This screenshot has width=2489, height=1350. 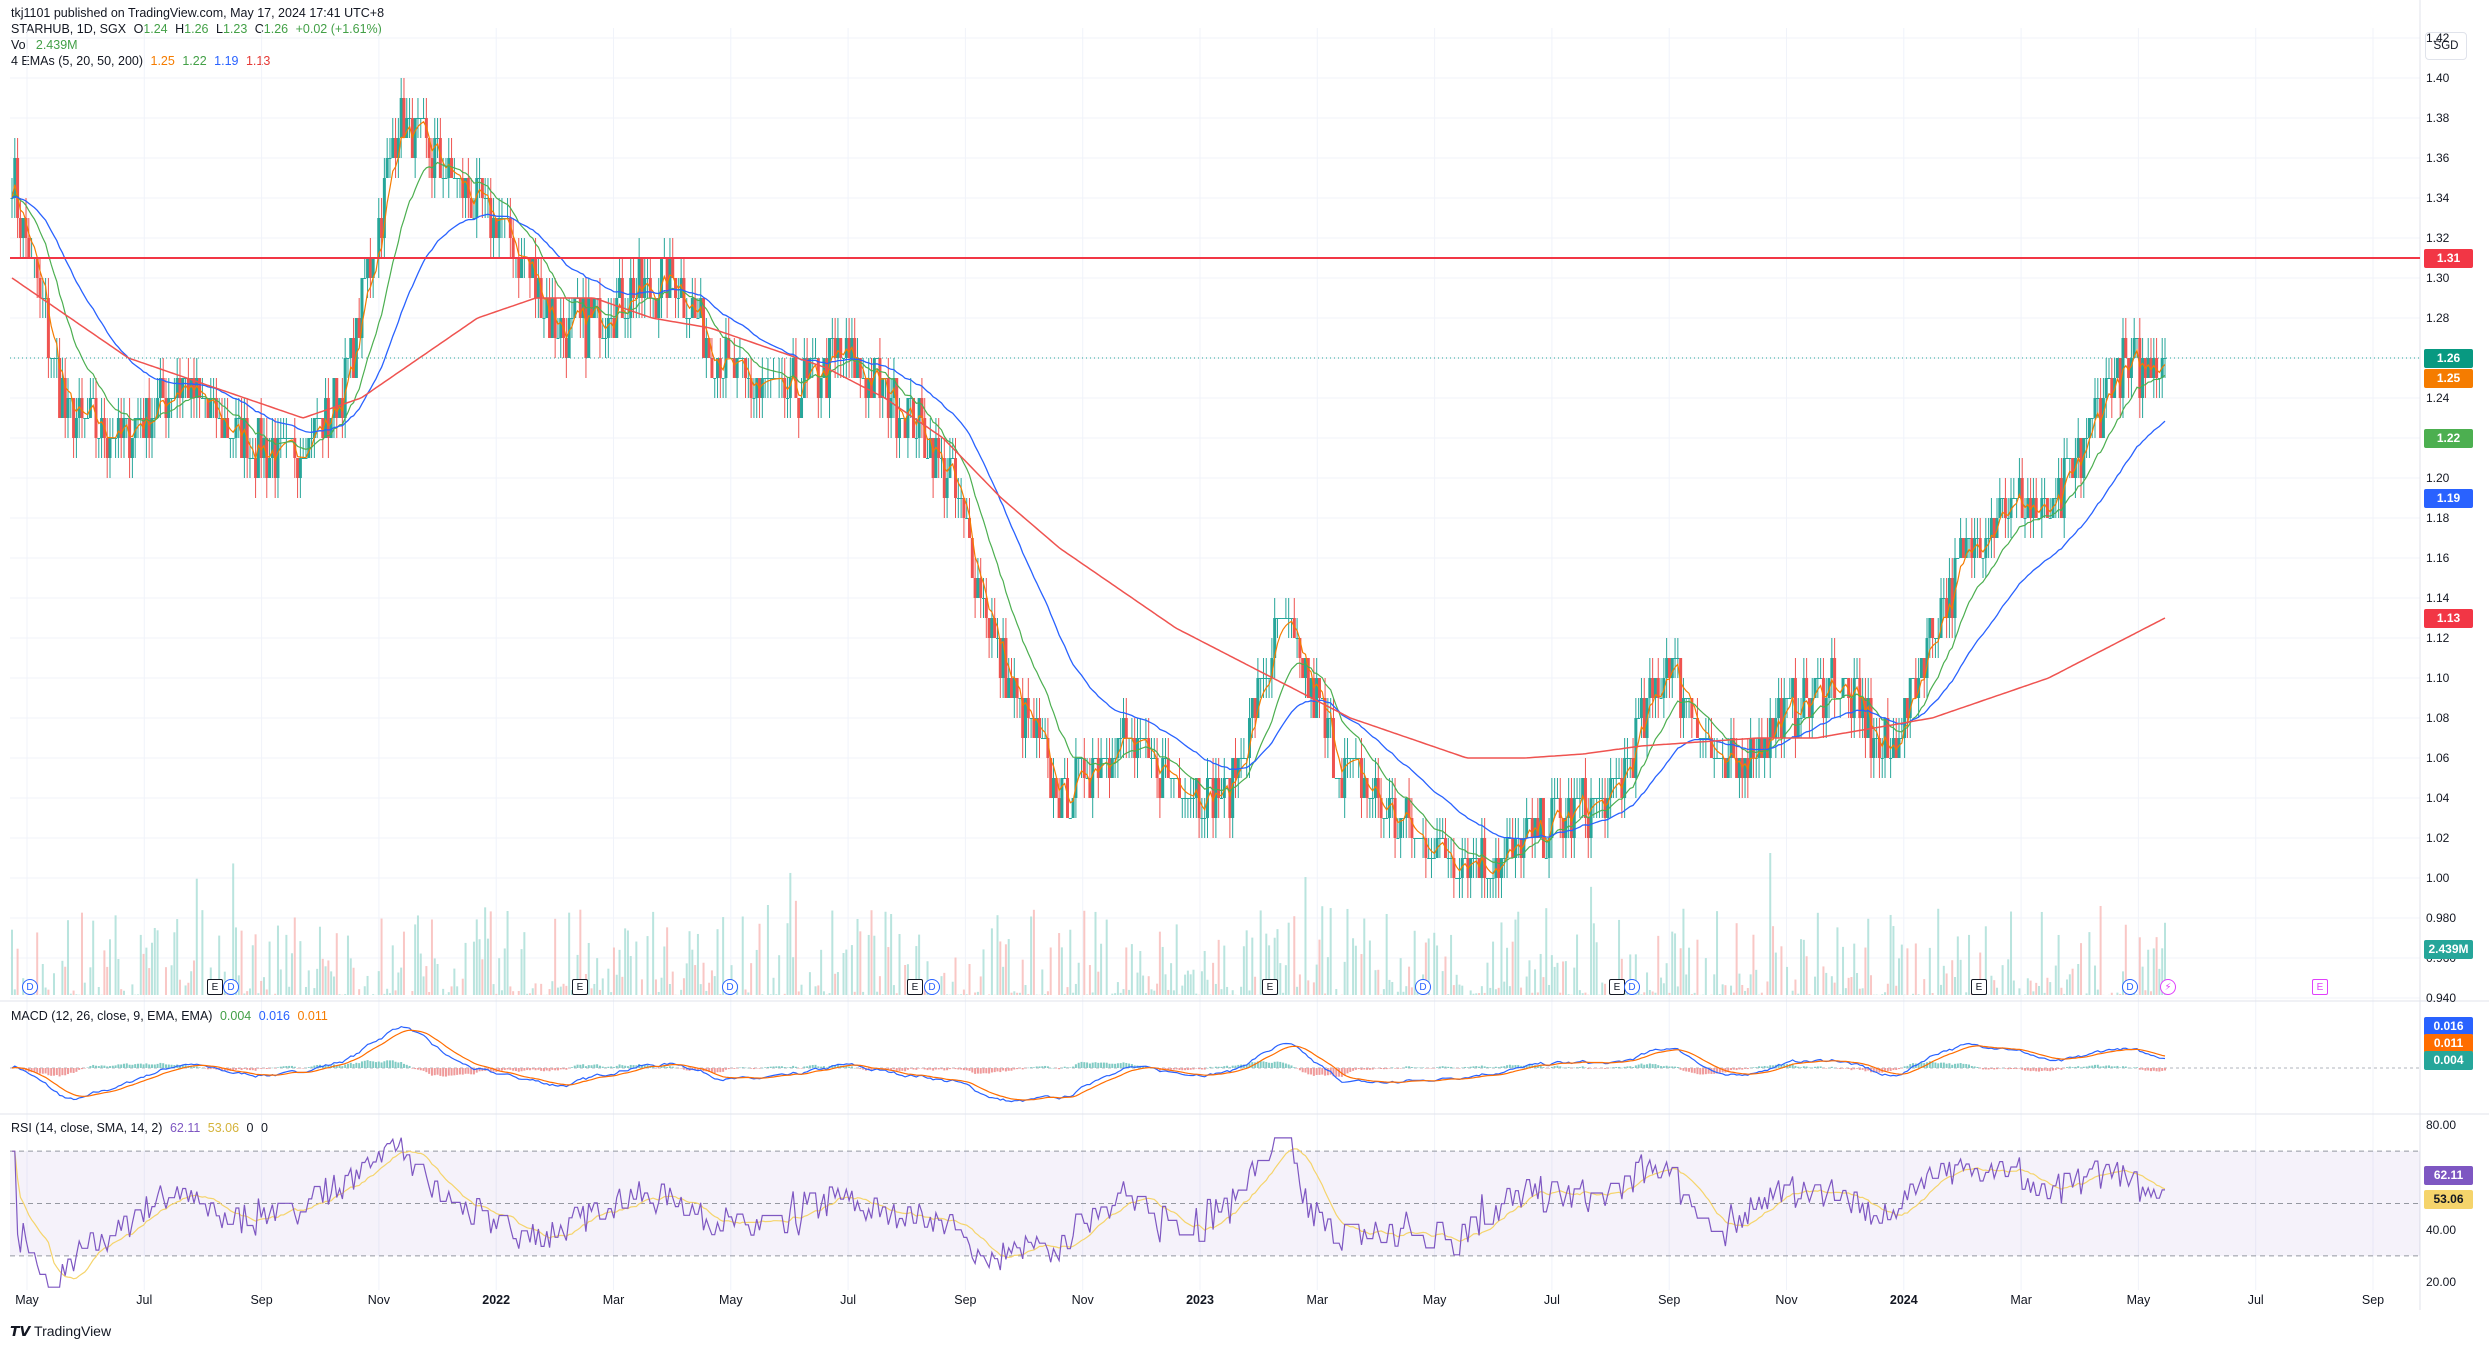 What do you see at coordinates (2138, 1300) in the screenshot?
I see `time-tick-label: May` at bounding box center [2138, 1300].